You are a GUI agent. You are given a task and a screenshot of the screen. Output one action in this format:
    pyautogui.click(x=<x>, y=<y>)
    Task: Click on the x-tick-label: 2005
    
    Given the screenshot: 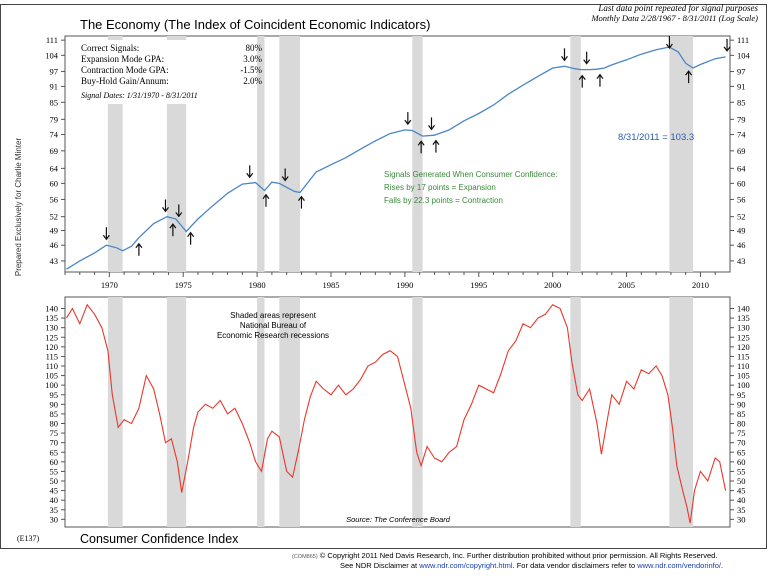 What is the action you would take?
    pyautogui.click(x=626, y=285)
    